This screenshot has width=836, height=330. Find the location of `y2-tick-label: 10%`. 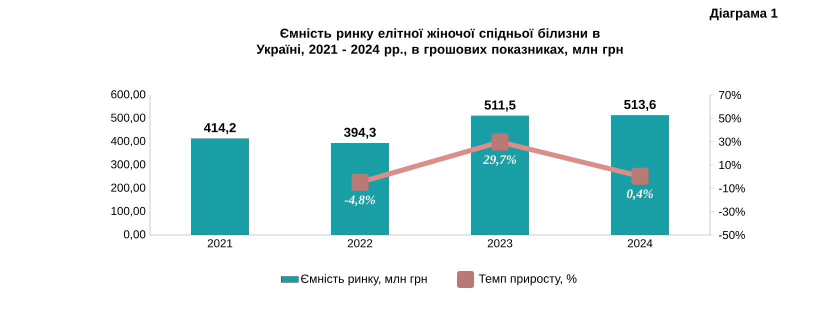

y2-tick-label: 10% is located at coordinates (730, 165).